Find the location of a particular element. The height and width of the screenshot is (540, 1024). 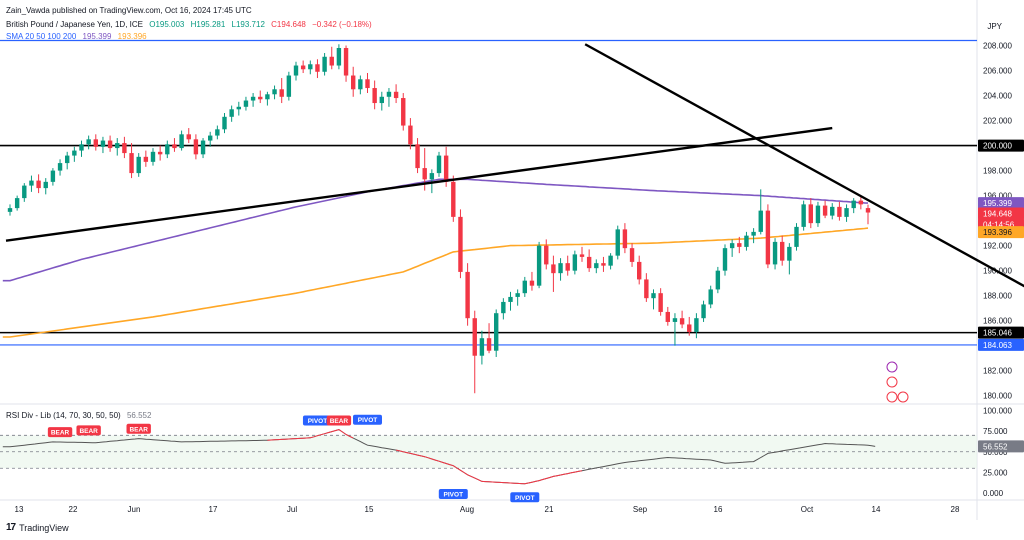

rsi-signal-text: PIVOT is located at coordinates (454, 495).